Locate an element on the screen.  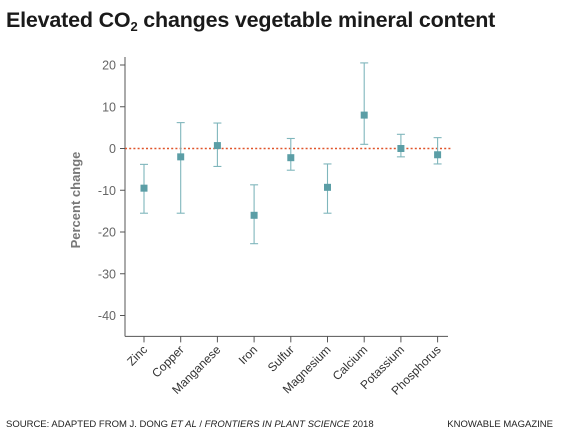
data-point-manganese is located at coordinates (217, 146).